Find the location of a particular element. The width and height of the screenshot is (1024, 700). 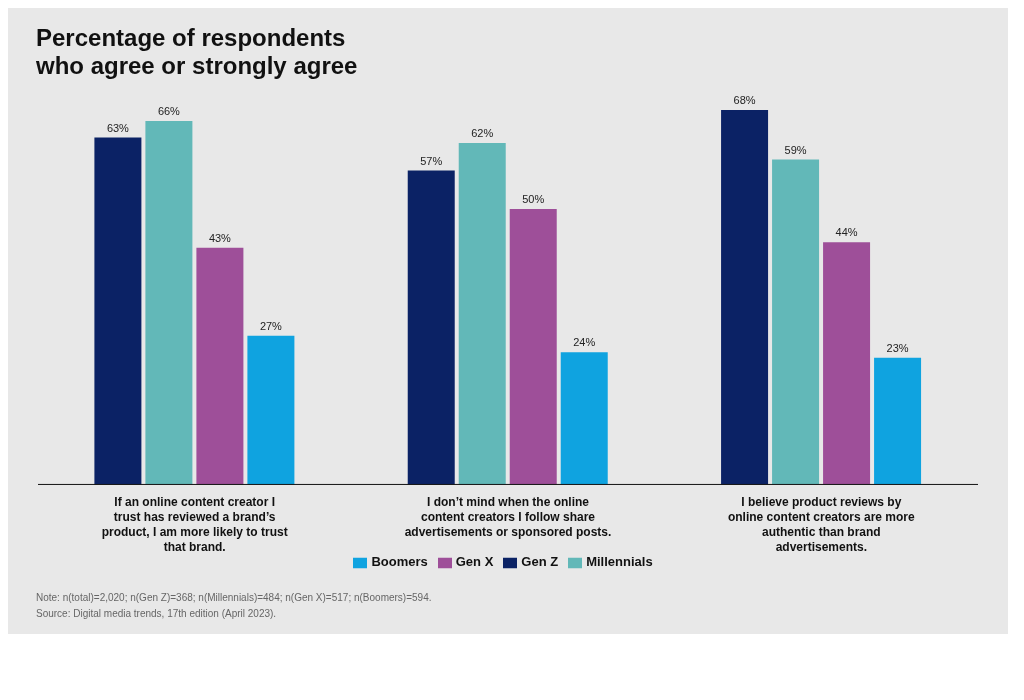

data-label: 44% is located at coordinates (846, 232).